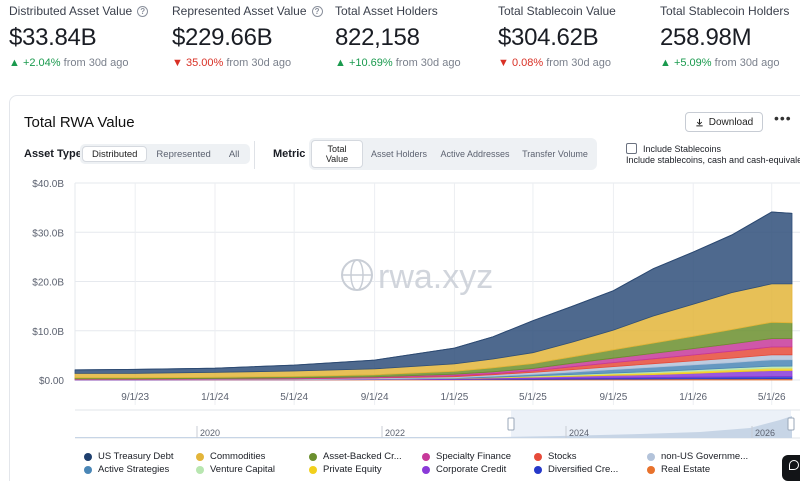 The width and height of the screenshot is (800, 481). I want to click on metric-total-value: Total Value, so click(337, 154).